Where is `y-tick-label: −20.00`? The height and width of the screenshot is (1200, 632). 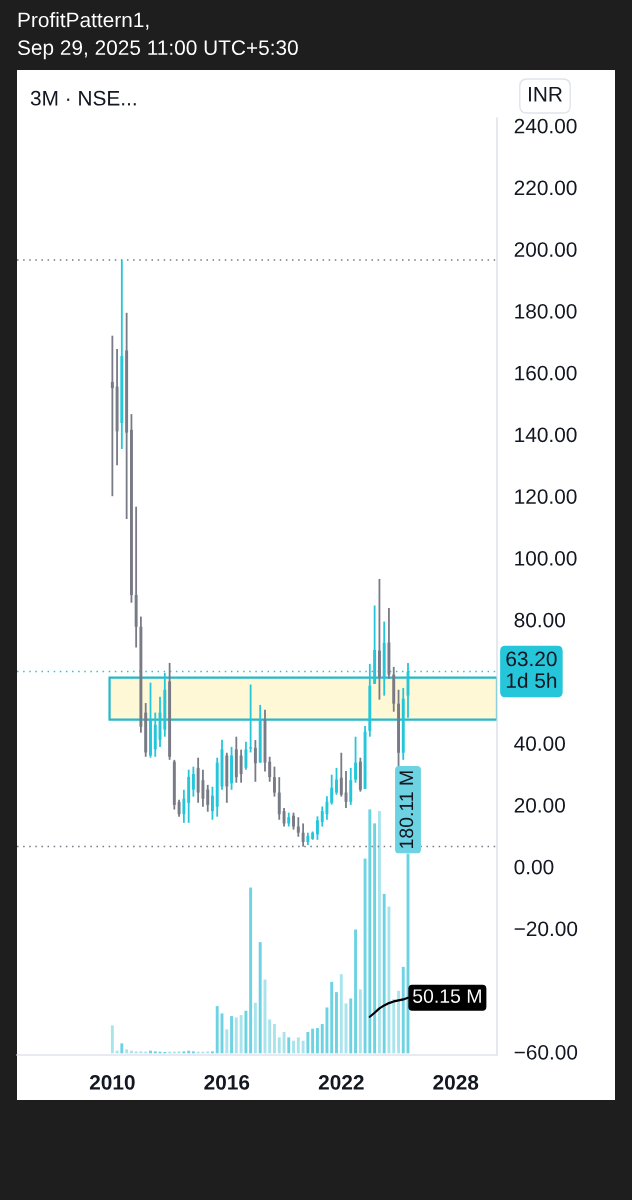 y-tick-label: −20.00 is located at coordinates (546, 929).